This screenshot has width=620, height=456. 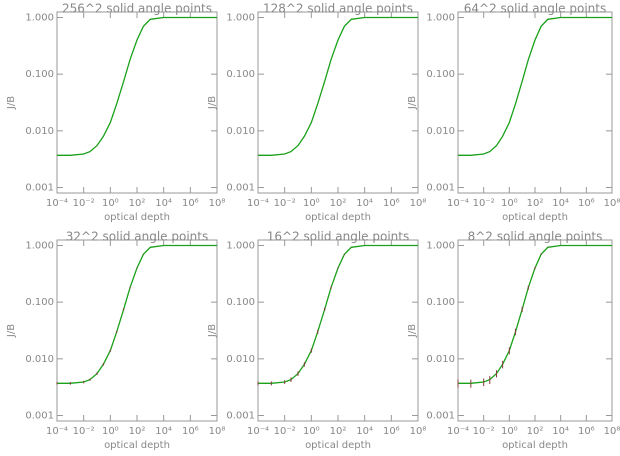 What do you see at coordinates (535, 237) in the screenshot?
I see `panel-title: 8^2 solid angle points` at bounding box center [535, 237].